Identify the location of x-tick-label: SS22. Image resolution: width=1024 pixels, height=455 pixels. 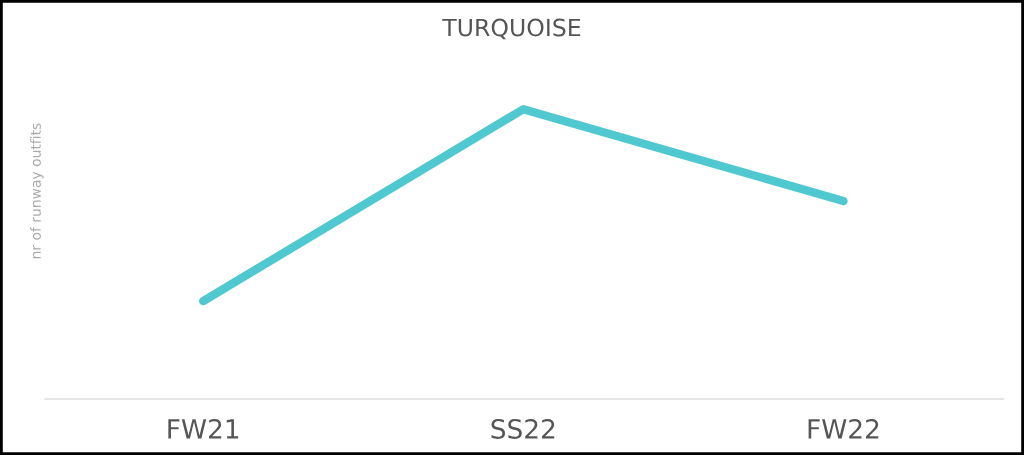
(523, 428).